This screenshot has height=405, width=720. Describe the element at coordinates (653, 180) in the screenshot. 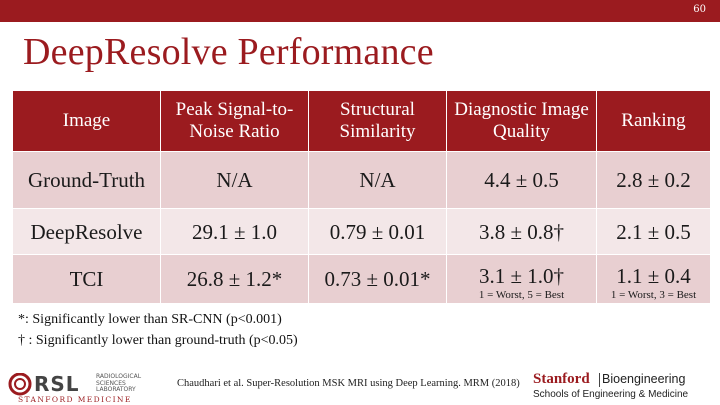

I see `cell-ranking: 2.8 ± 0.2` at that location.